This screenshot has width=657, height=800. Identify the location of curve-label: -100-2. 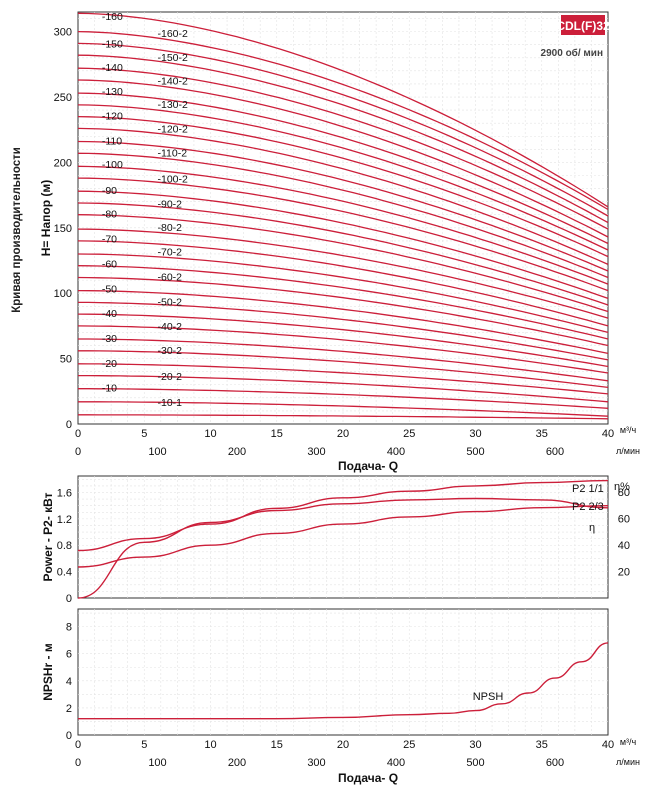
(173, 179).